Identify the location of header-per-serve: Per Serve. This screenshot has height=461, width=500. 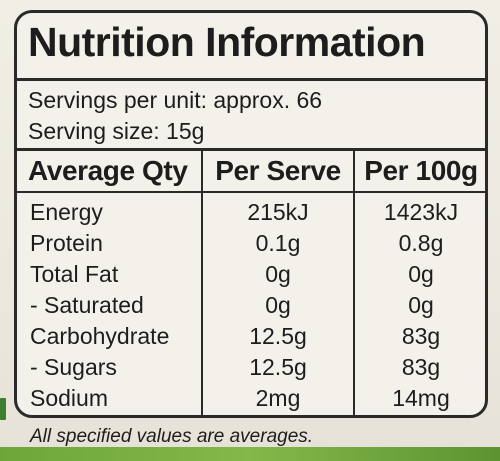
(278, 170).